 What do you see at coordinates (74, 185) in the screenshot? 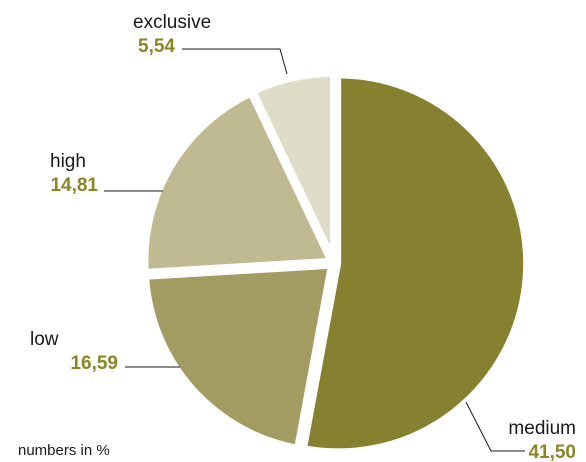
I see `slice-value-high: 14,81` at bounding box center [74, 185].